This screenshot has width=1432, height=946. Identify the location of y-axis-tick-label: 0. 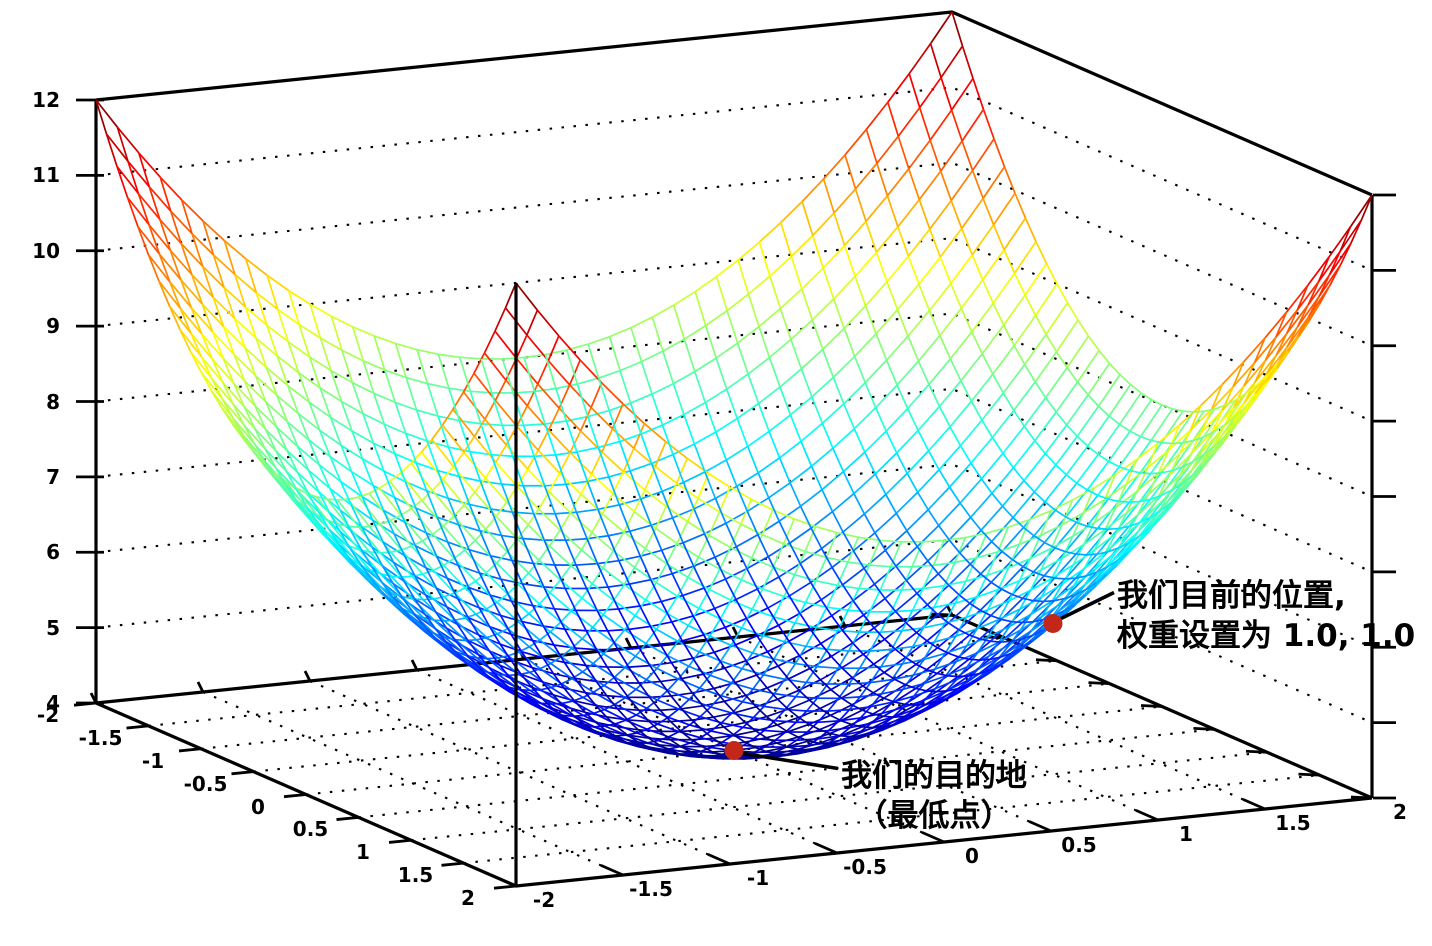
(972, 856).